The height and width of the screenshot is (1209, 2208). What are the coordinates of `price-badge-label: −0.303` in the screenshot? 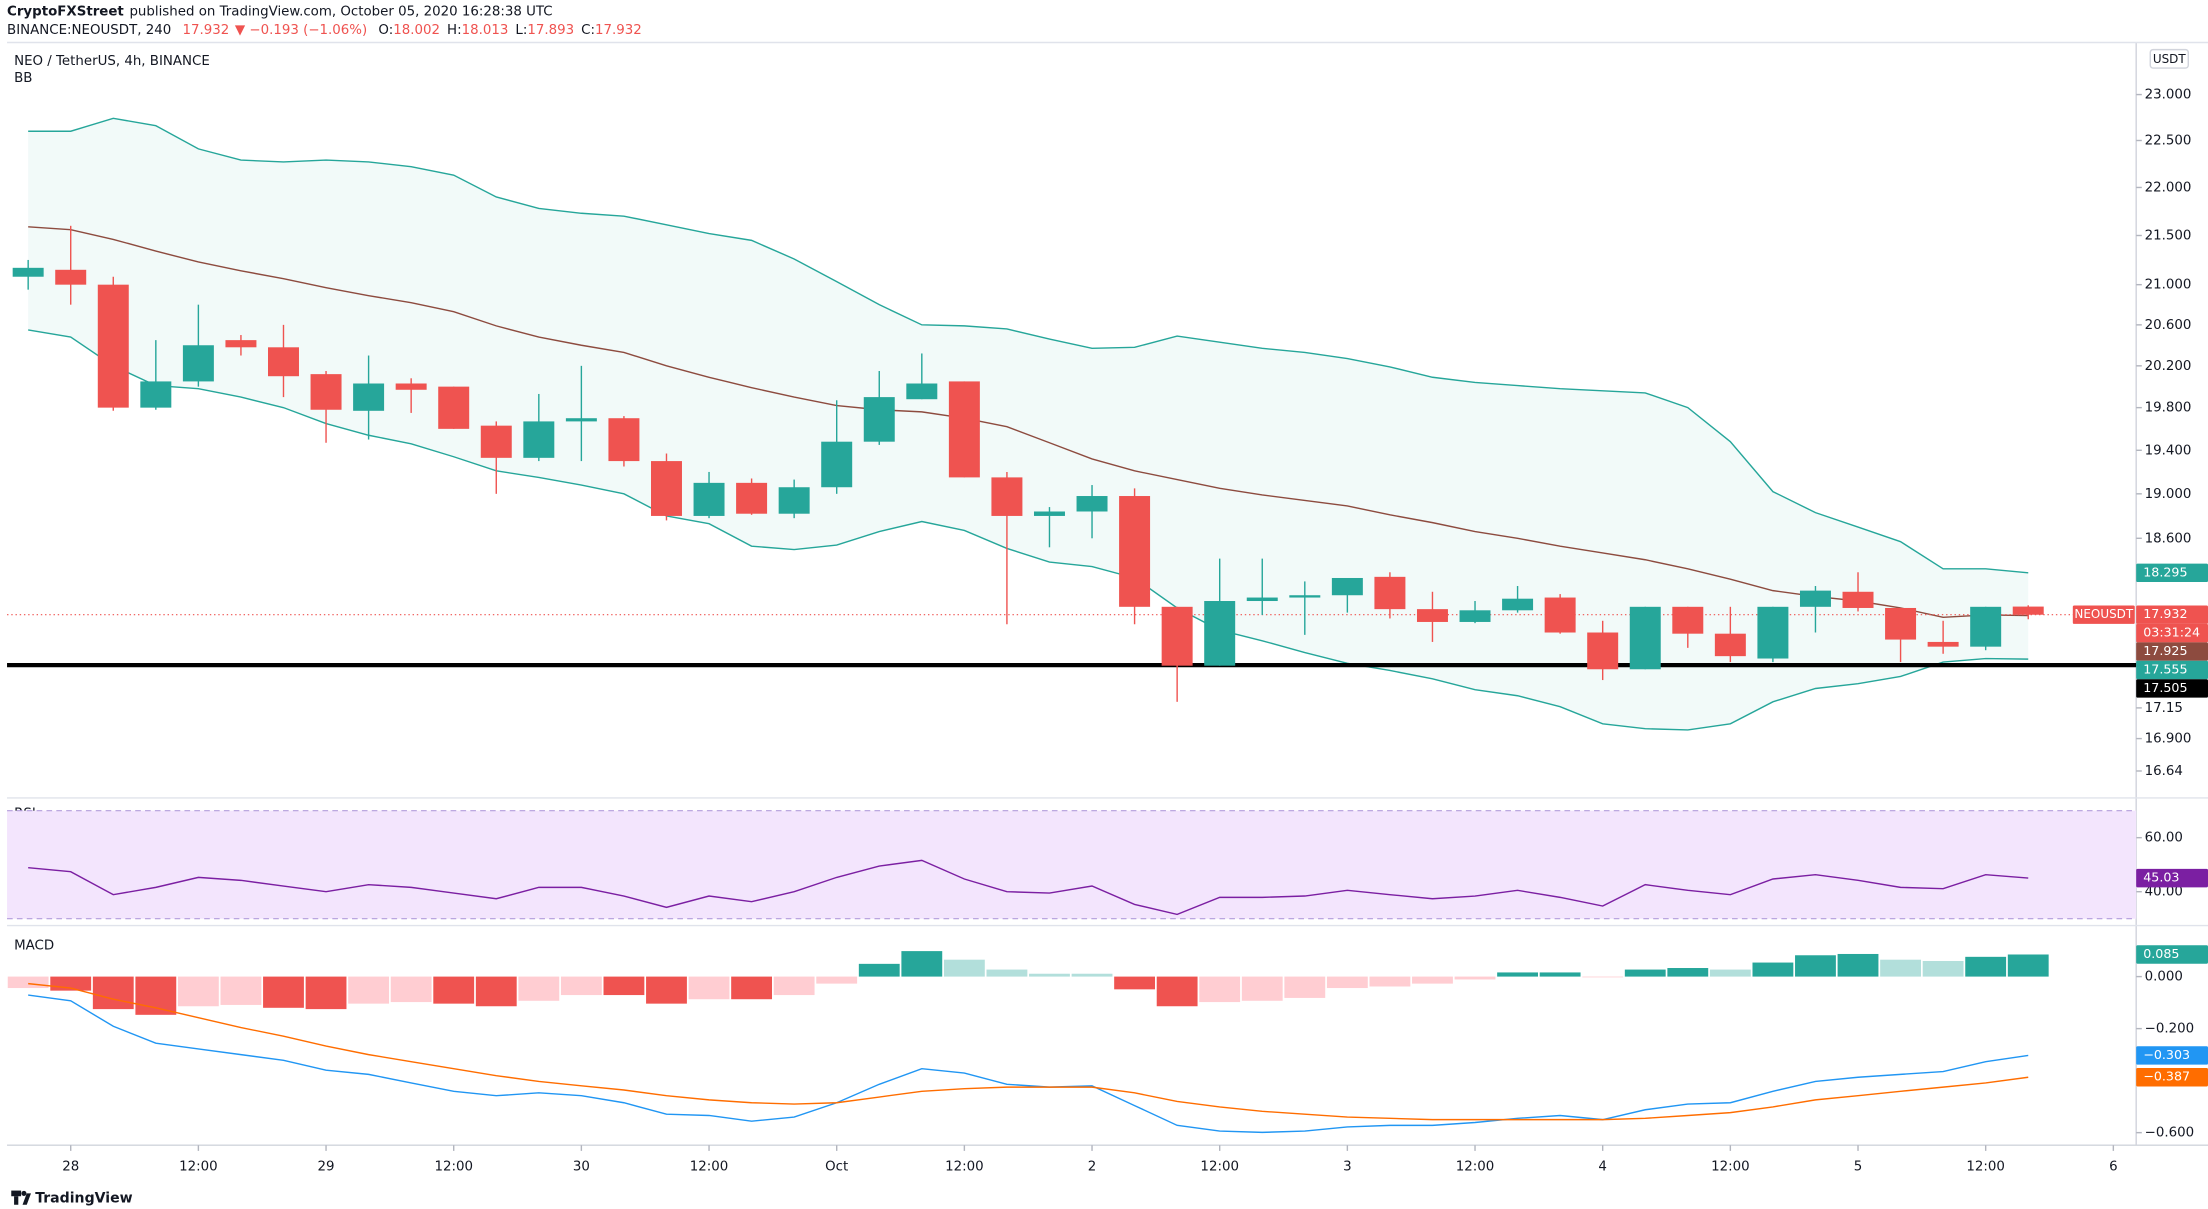 It's located at (2166, 1054).